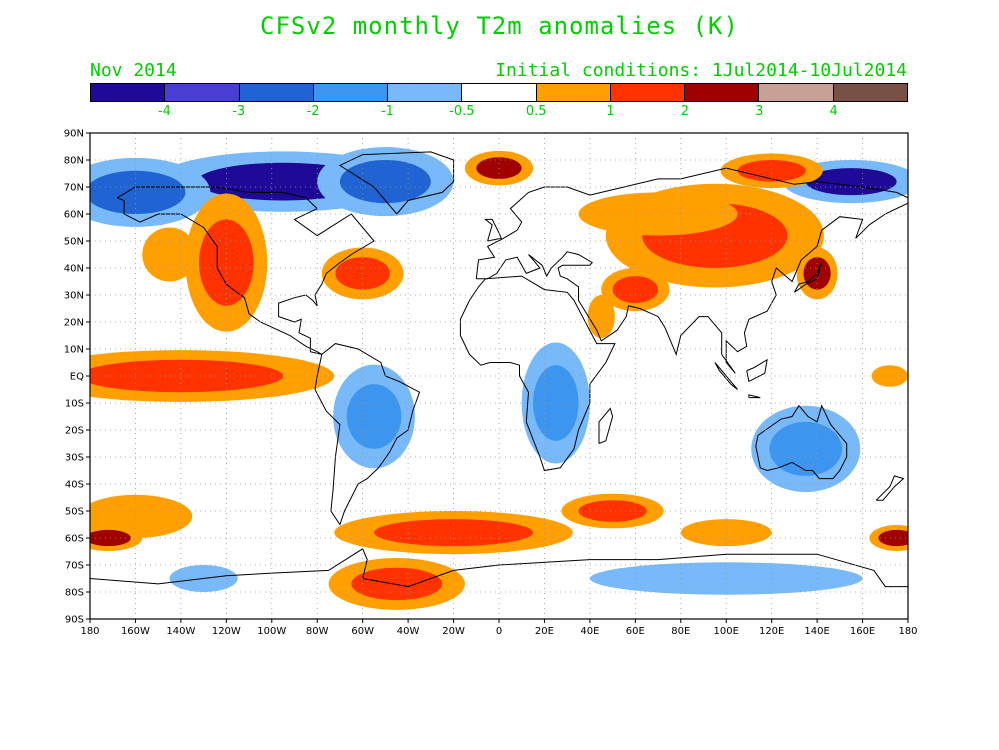 The width and height of the screenshot is (999, 750). I want to click on colorbar-tick-label: -4, so click(164, 111).